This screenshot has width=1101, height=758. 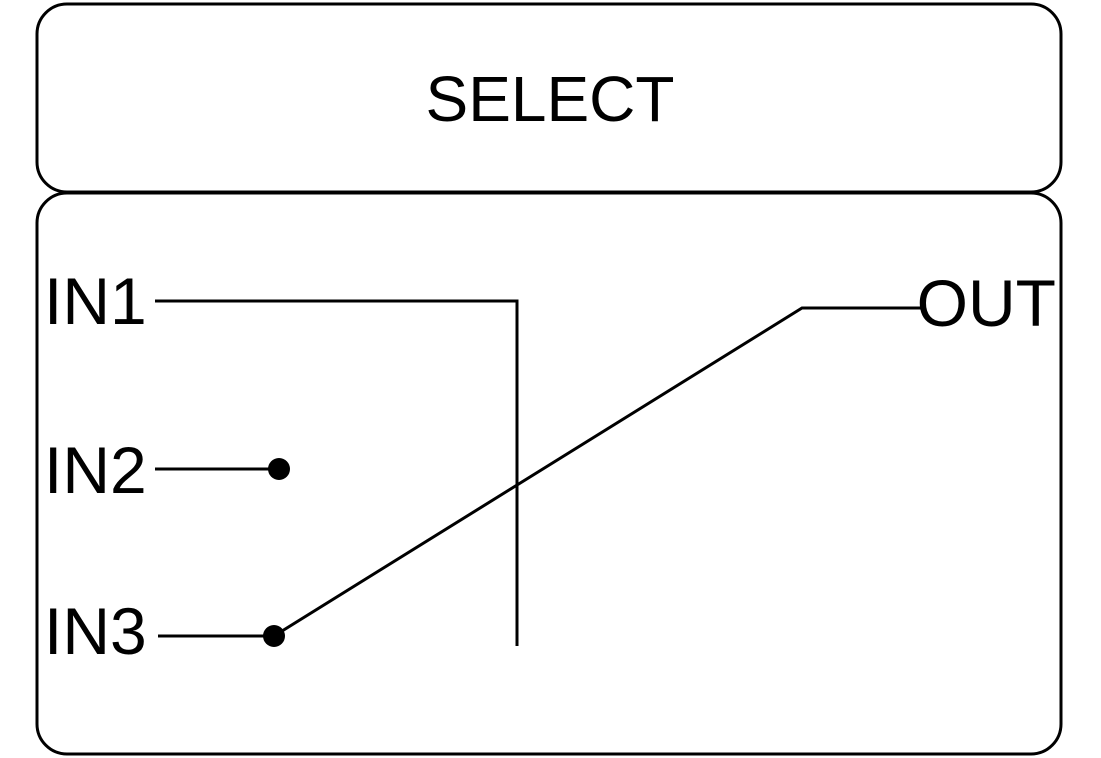 What do you see at coordinates (95, 631) in the screenshot?
I see `input-label-in3: IN3` at bounding box center [95, 631].